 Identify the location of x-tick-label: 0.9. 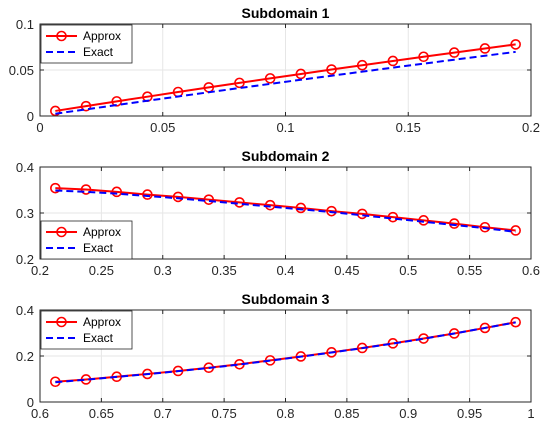
(408, 413).